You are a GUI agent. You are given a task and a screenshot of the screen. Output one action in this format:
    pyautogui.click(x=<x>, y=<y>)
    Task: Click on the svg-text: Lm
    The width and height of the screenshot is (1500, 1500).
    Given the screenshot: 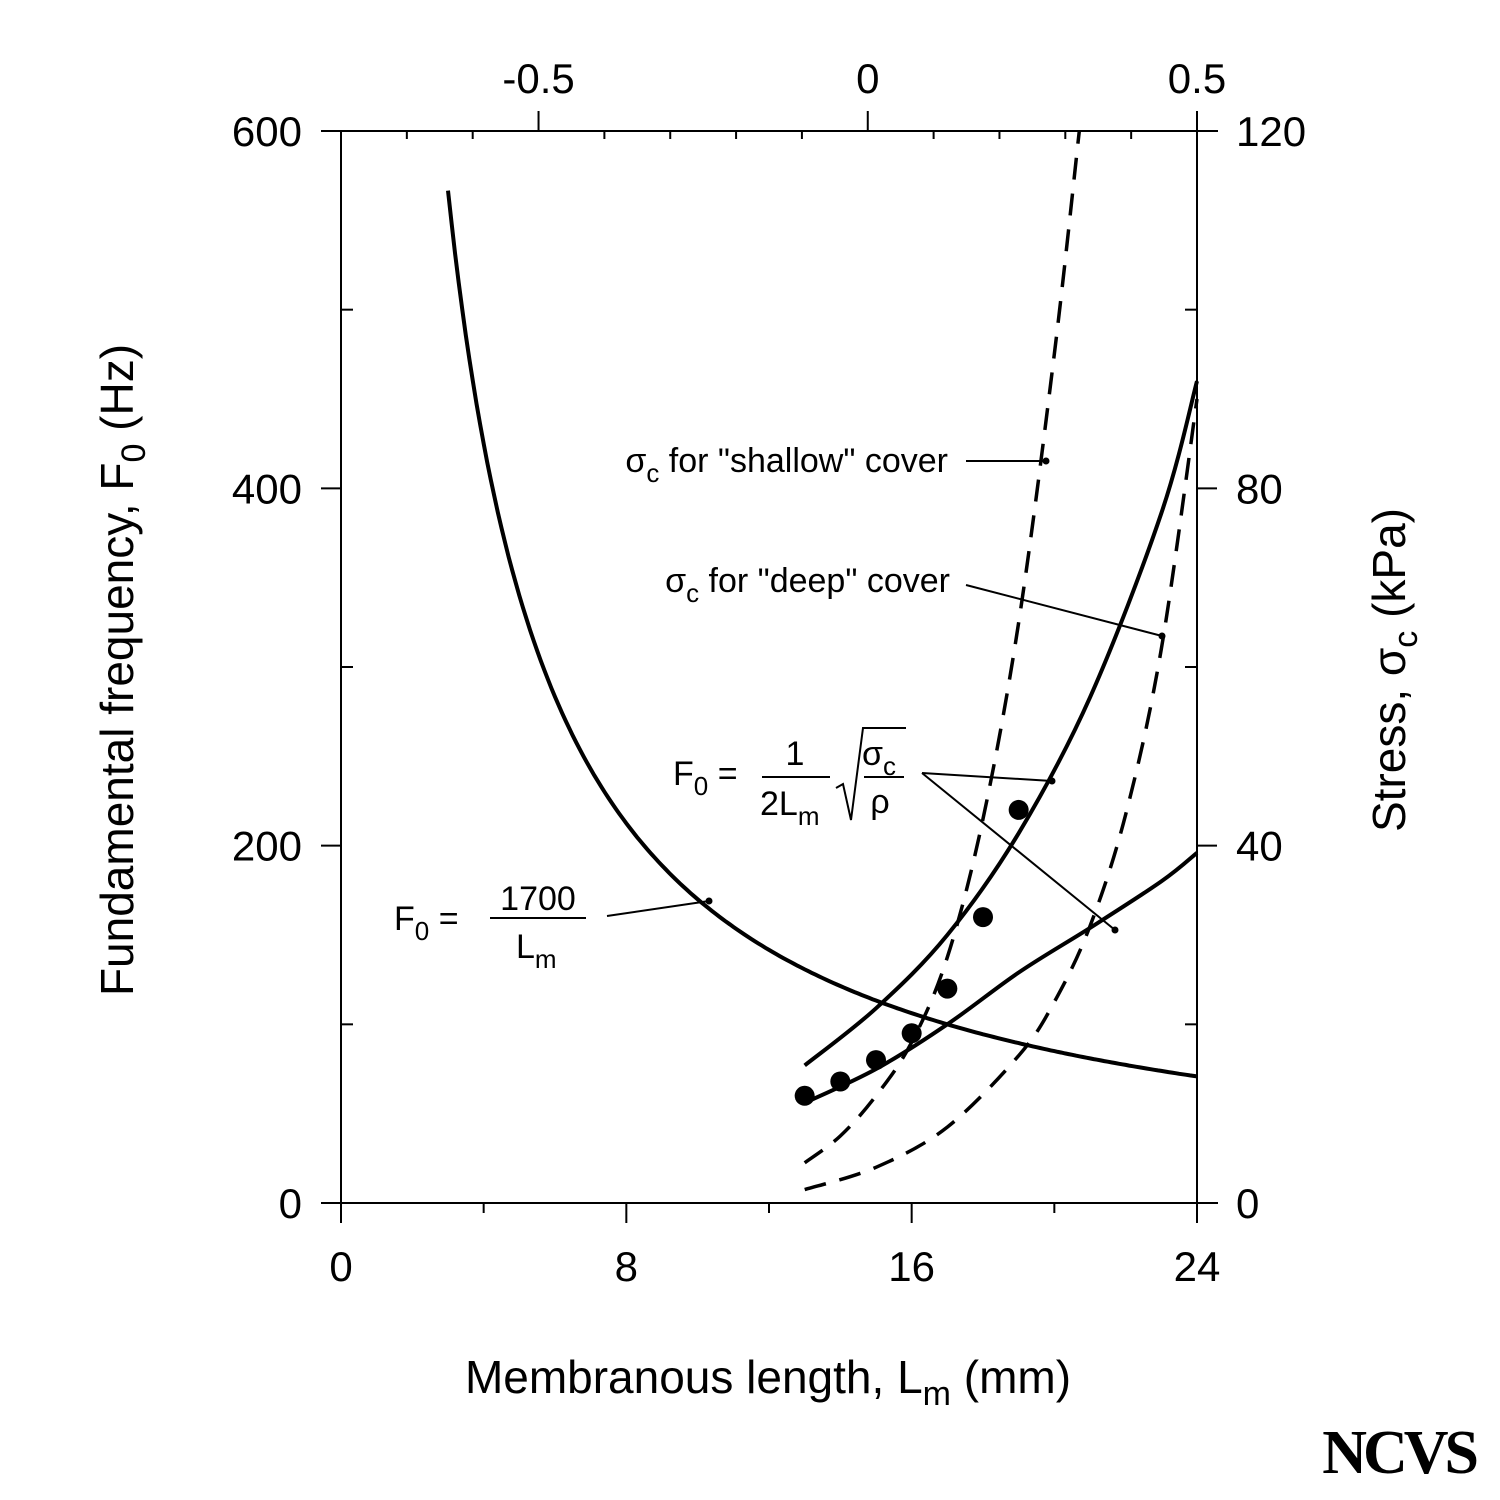 What is the action you would take?
    pyautogui.click(x=536, y=951)
    